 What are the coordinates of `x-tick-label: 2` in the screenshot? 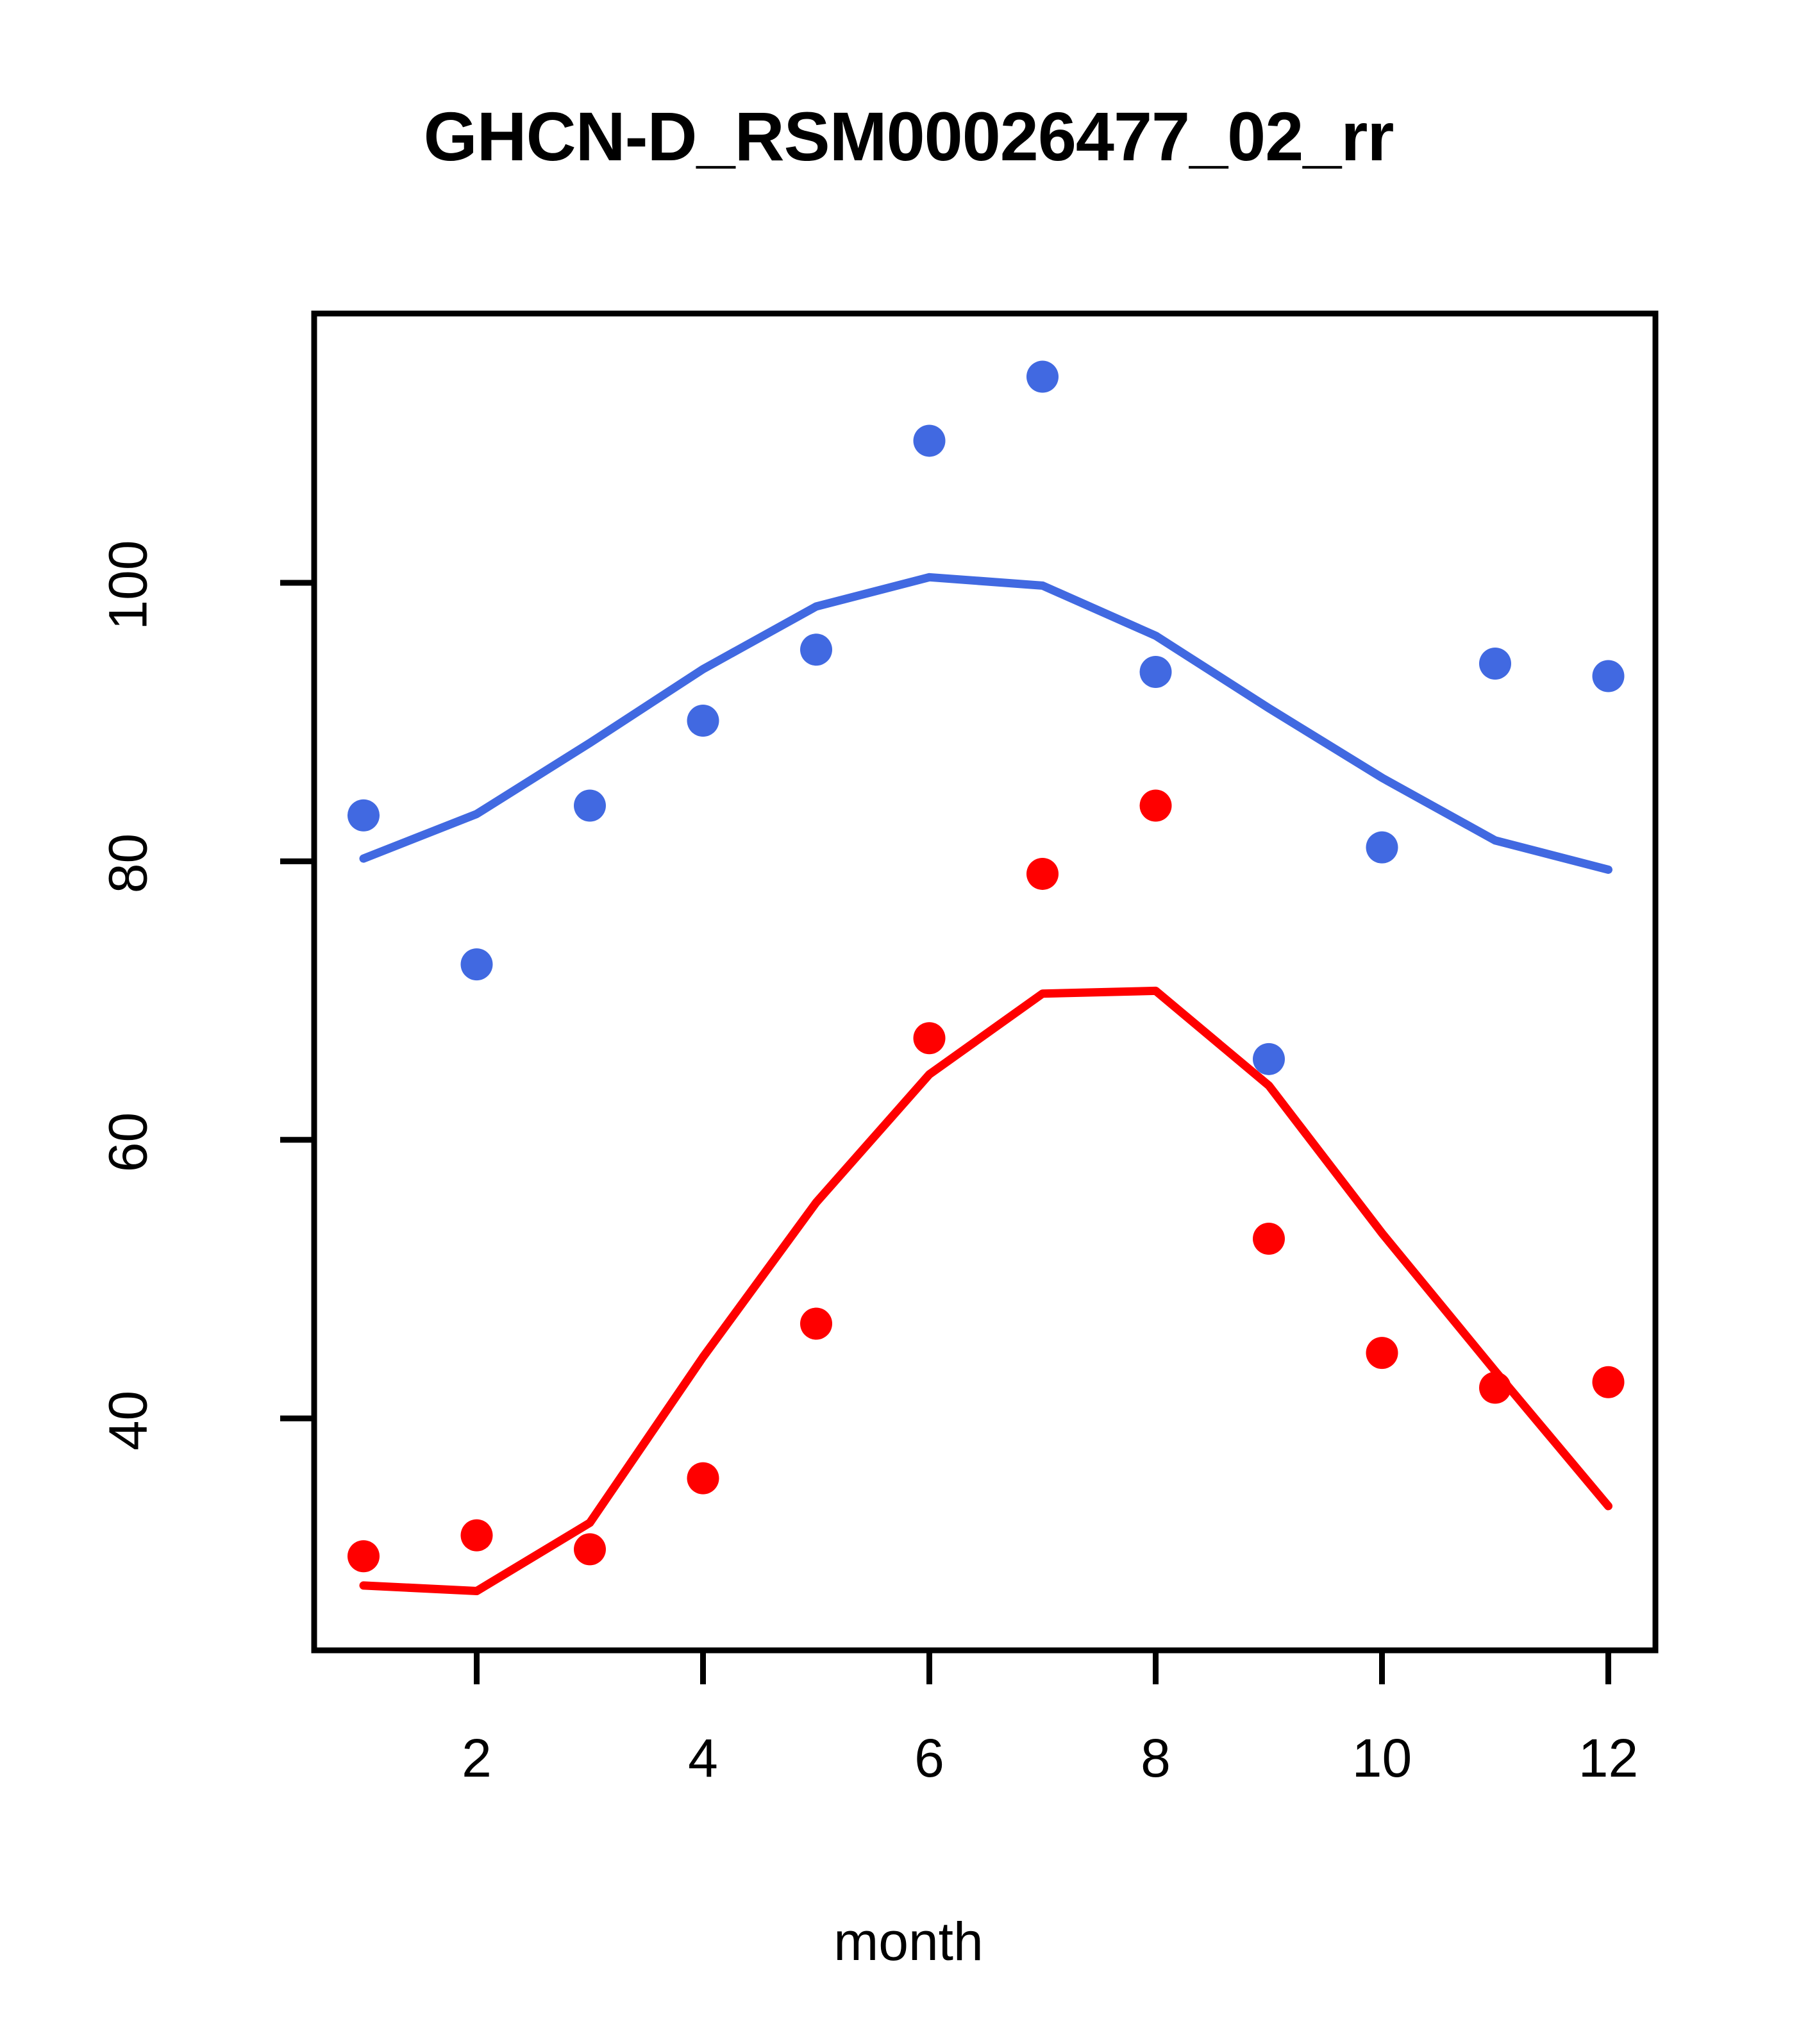 It's located at (477, 1758).